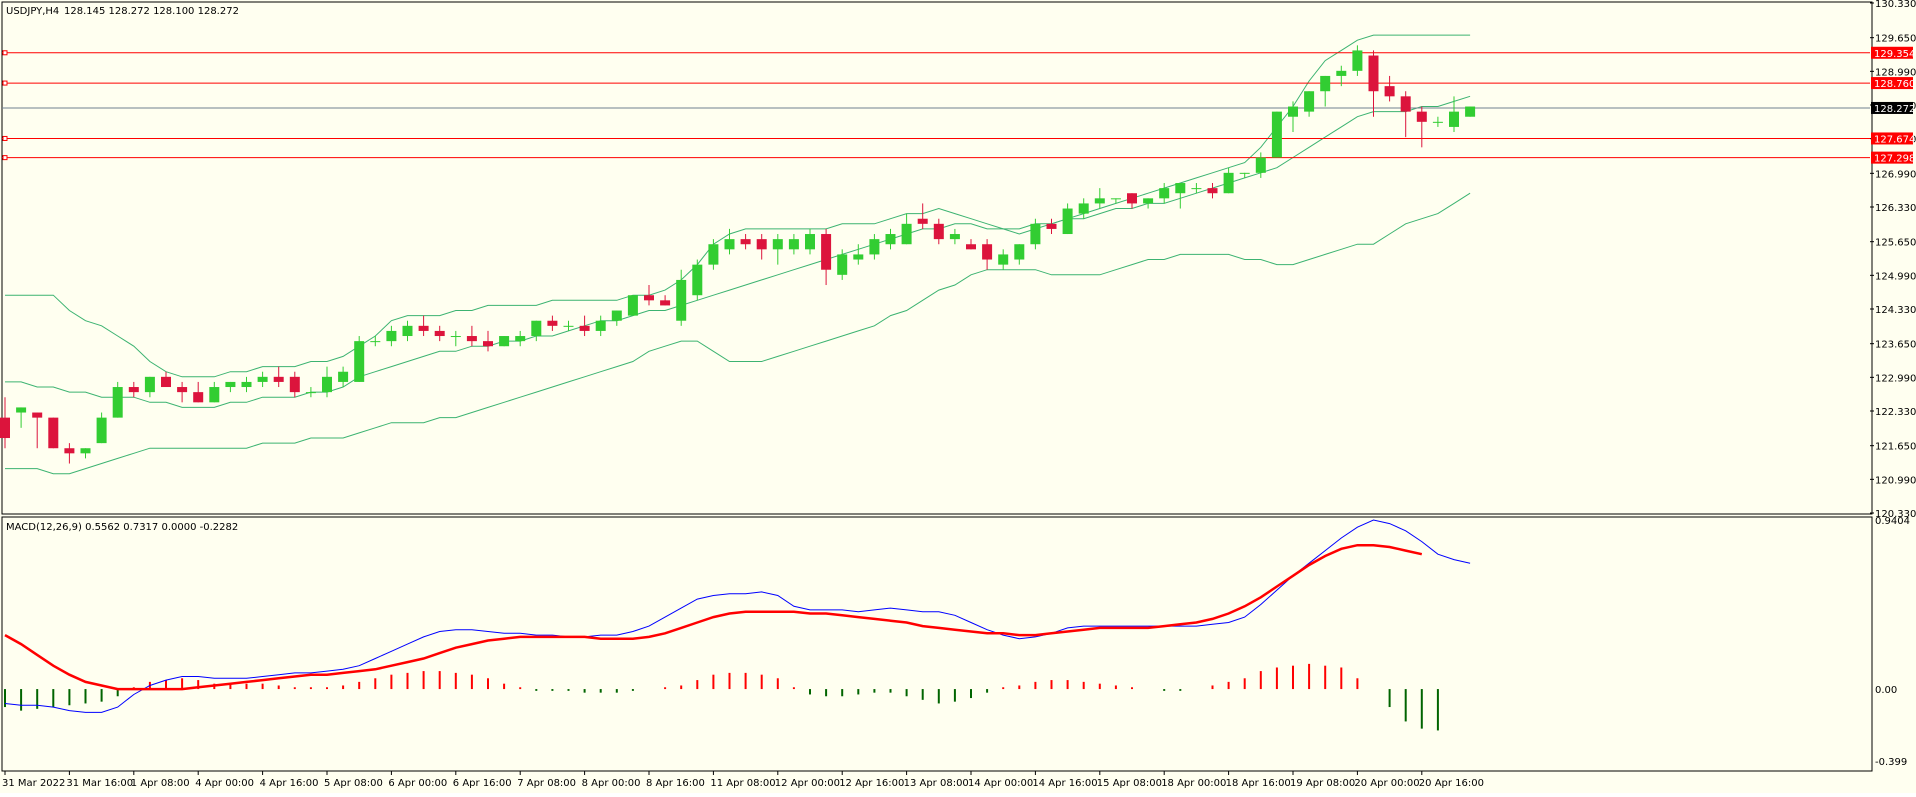  Describe the element at coordinates (1894, 139) in the screenshot. I see `price-badge-text: 127.674` at that location.